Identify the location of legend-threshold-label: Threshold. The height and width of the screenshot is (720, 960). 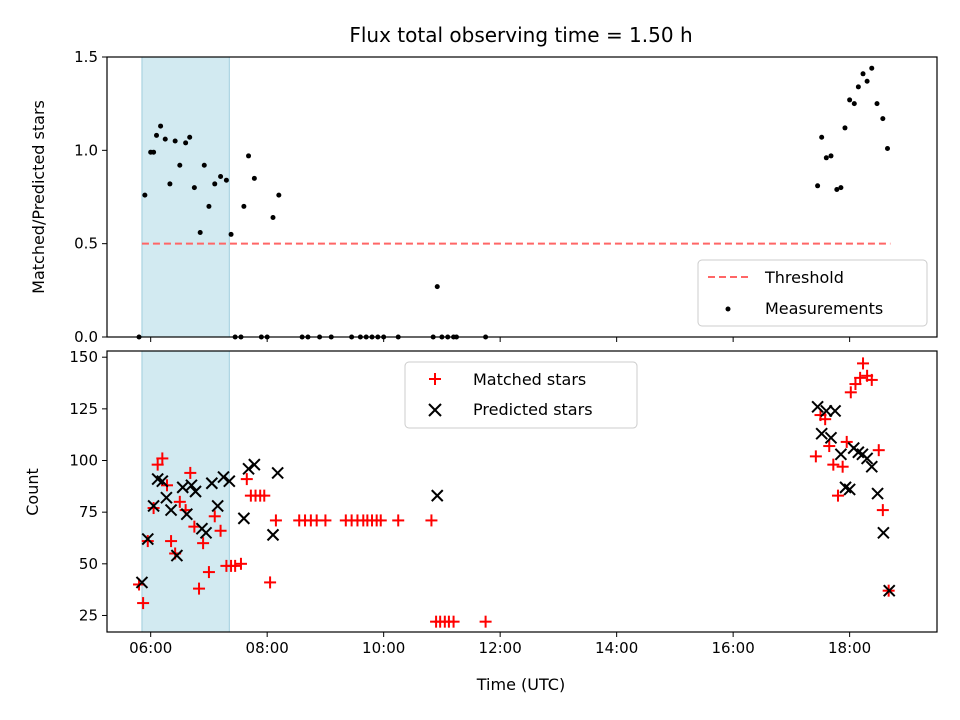
(804, 277).